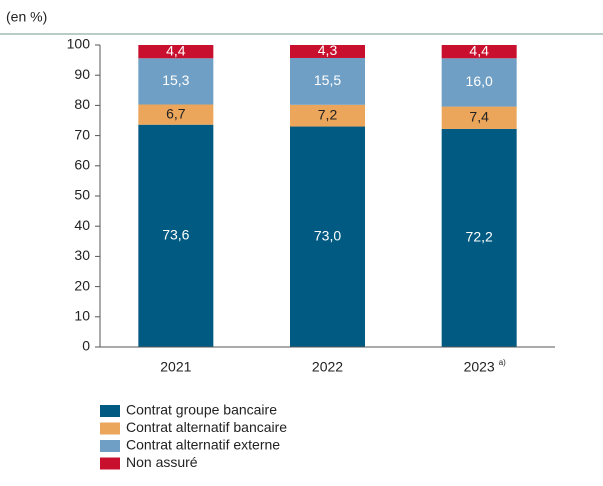 The height and width of the screenshot is (486, 603). I want to click on value-label: 7,4, so click(479, 116).